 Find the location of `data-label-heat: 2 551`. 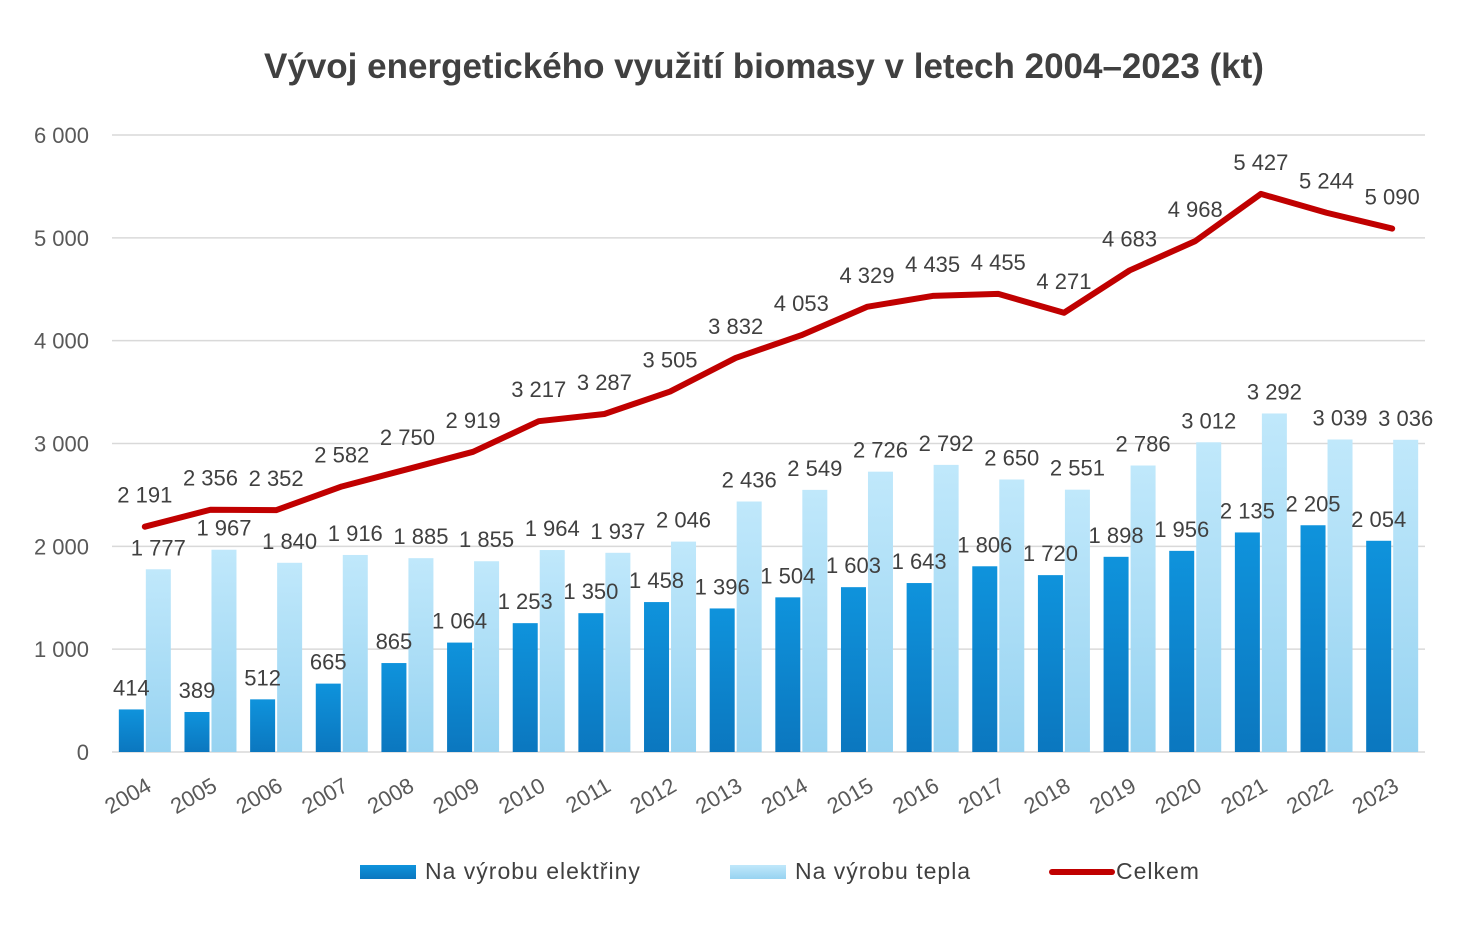

data-label-heat: 2 551 is located at coordinates (1077, 468).